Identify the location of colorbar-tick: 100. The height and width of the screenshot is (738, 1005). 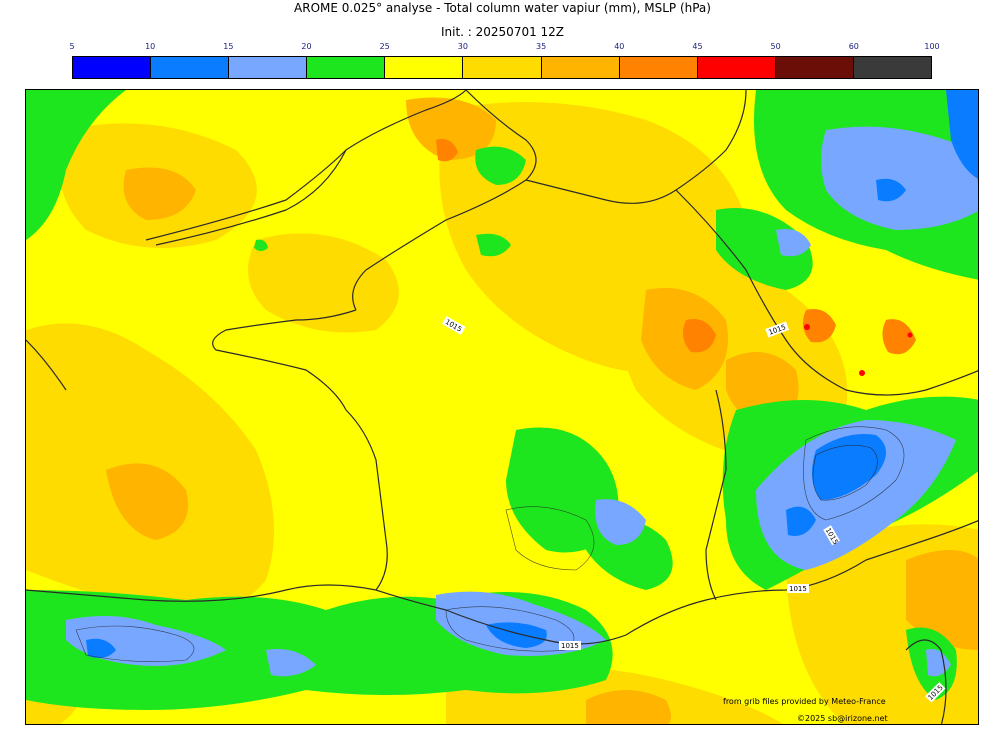
(932, 46).